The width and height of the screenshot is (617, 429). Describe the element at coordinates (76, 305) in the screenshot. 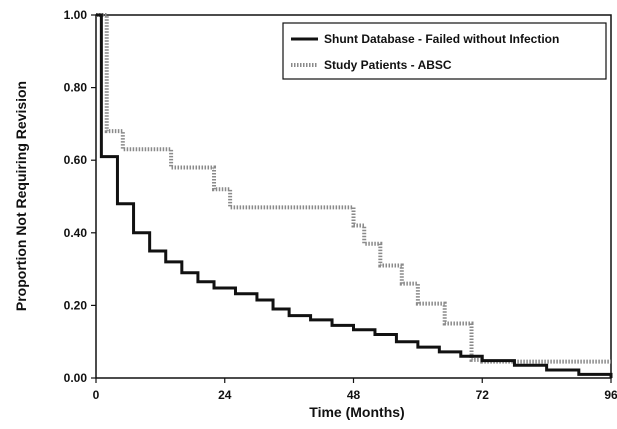

I see `y-tick-label: 0.20` at that location.